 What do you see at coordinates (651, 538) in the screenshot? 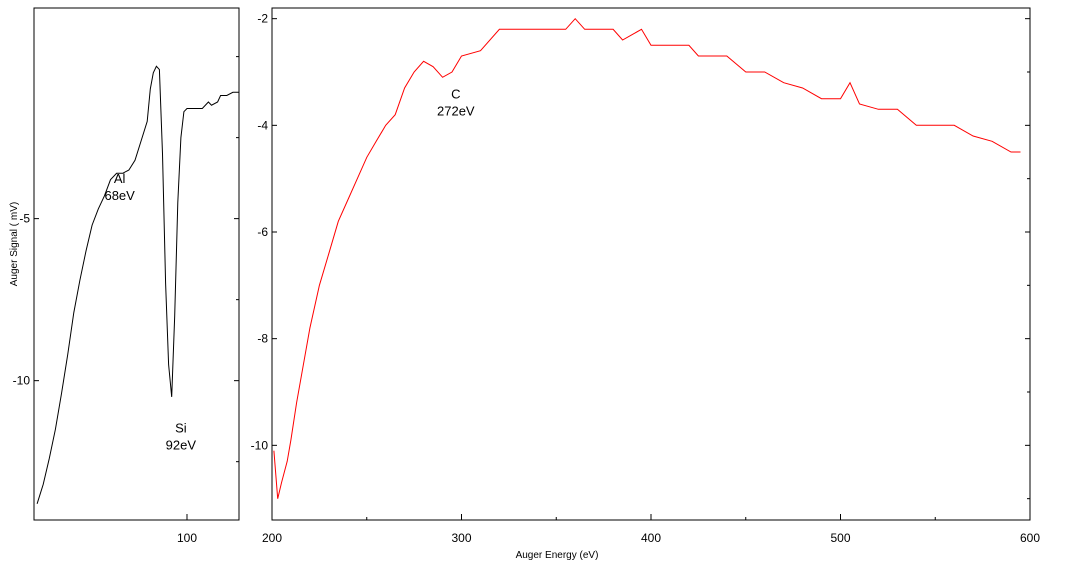
I see `right-x-tick-label: 400` at bounding box center [651, 538].